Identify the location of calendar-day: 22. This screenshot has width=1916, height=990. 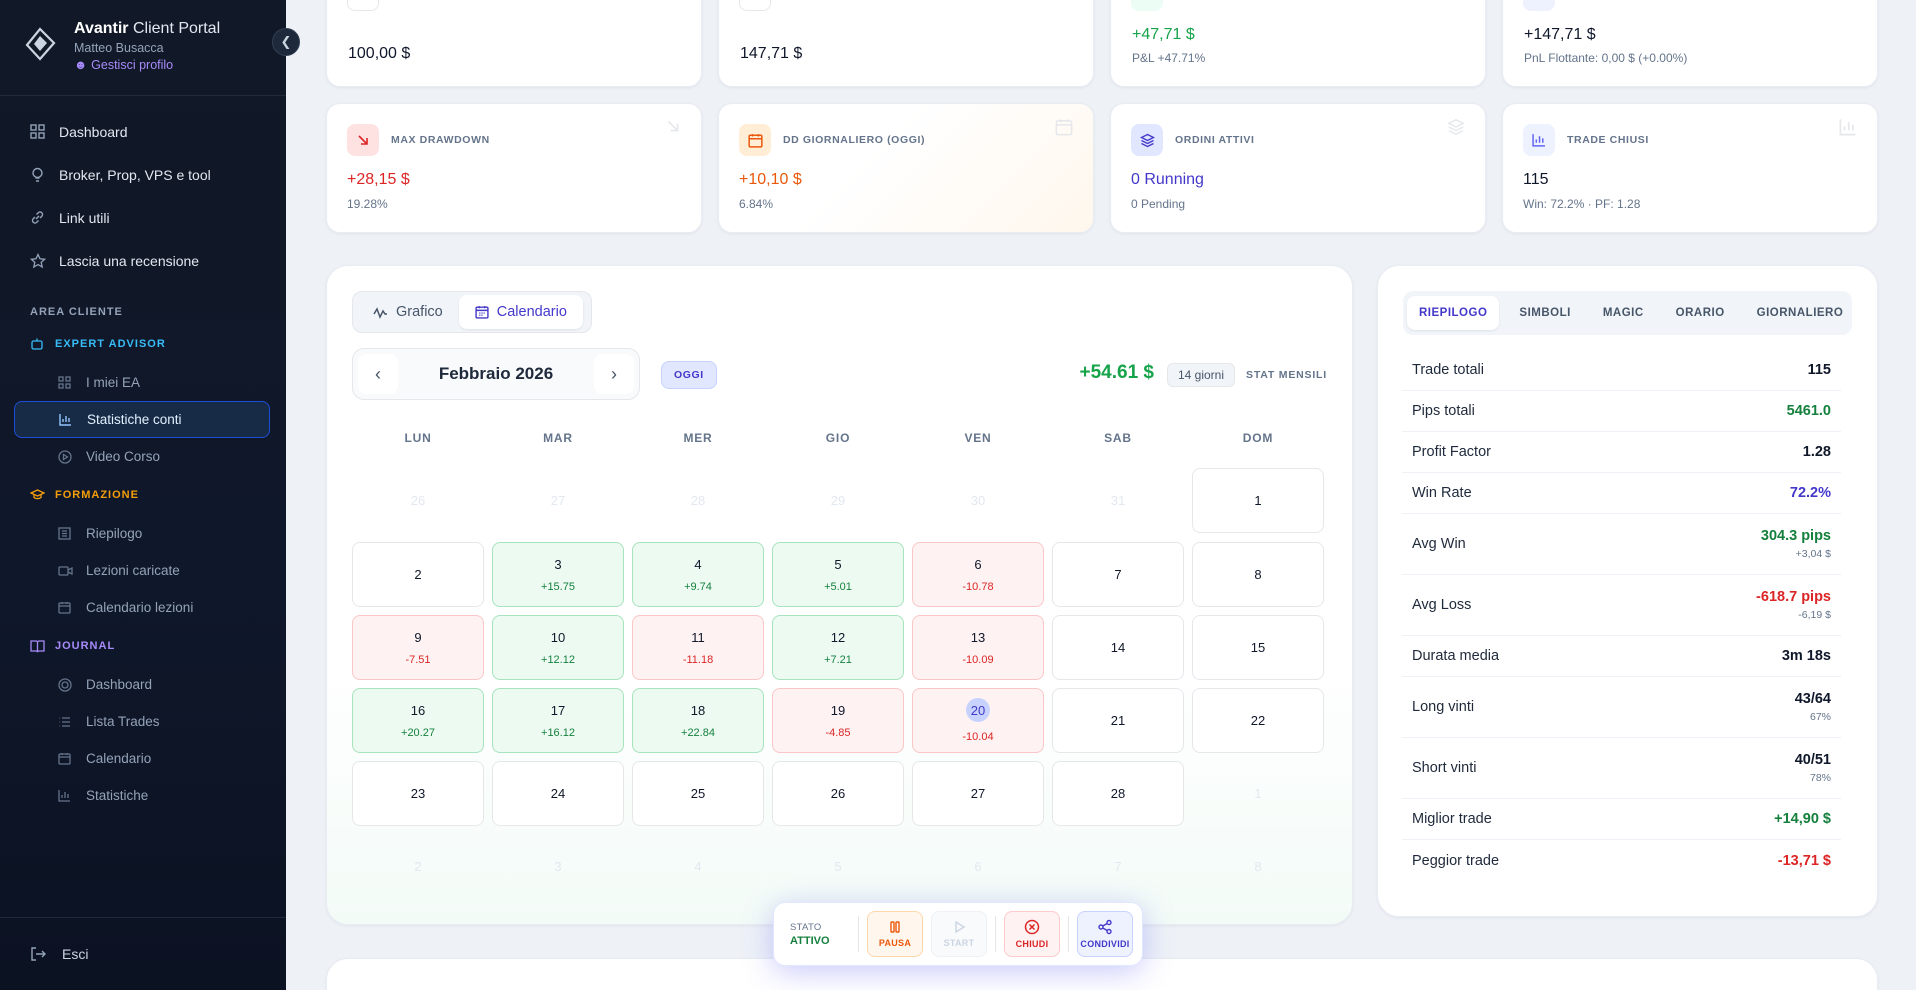
(1258, 720).